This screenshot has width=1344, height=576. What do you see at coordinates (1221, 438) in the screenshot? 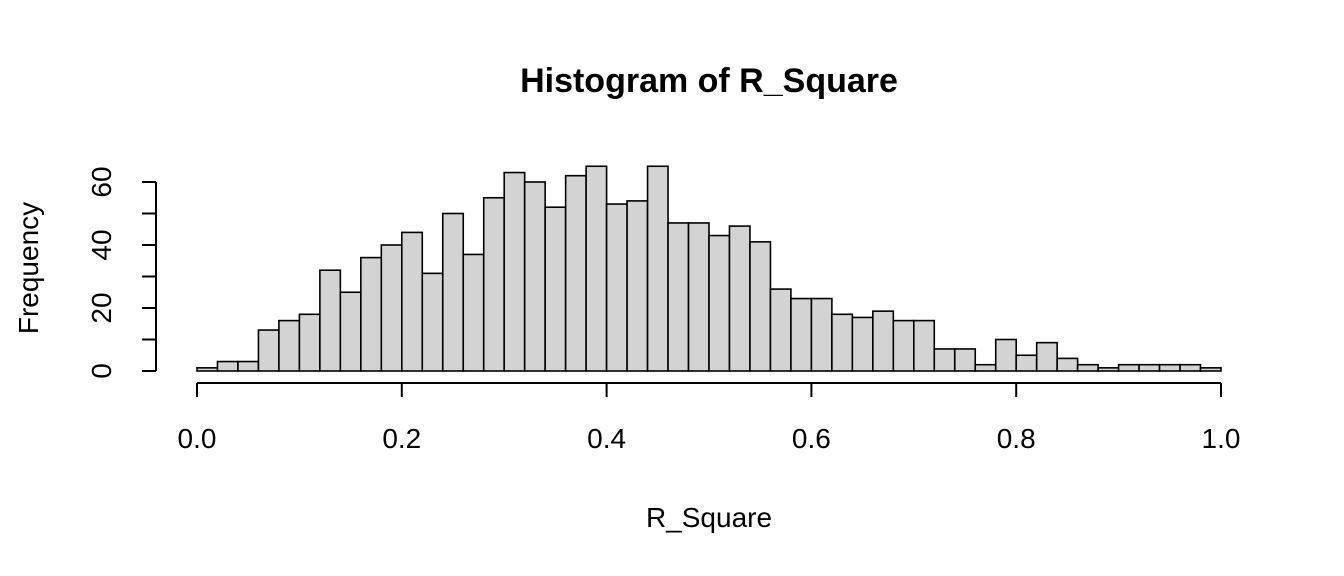
I see `x-tick-label: 1.0` at bounding box center [1221, 438].